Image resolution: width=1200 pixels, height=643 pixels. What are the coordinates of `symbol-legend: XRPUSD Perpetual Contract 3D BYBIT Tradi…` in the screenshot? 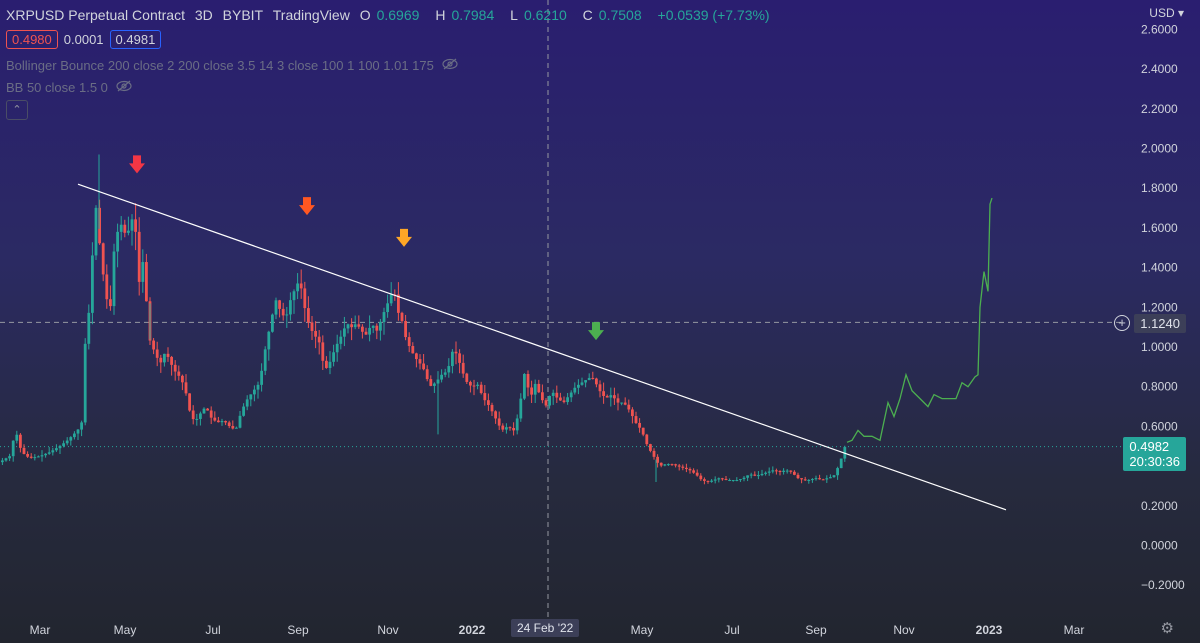 It's located at (391, 15).